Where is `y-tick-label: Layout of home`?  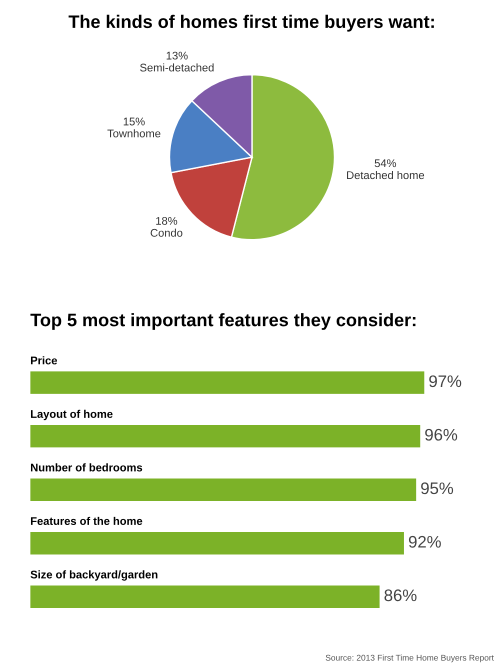 y-tick-label: Layout of home is located at coordinates (71, 415).